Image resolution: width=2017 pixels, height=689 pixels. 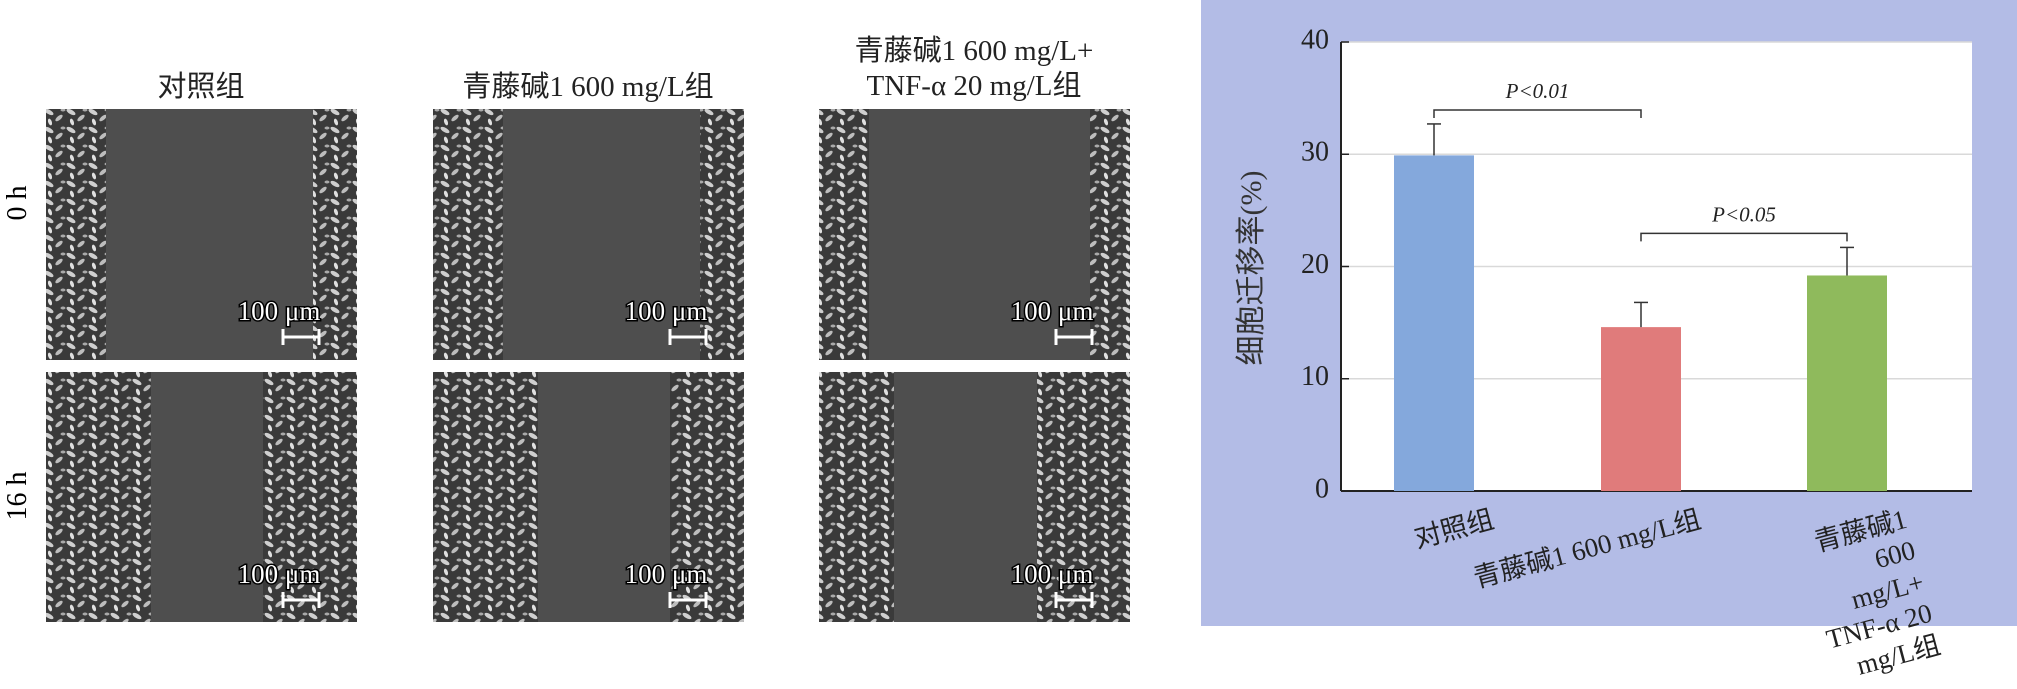 I want to click on y-tick-label: 30, so click(x=1315, y=152).